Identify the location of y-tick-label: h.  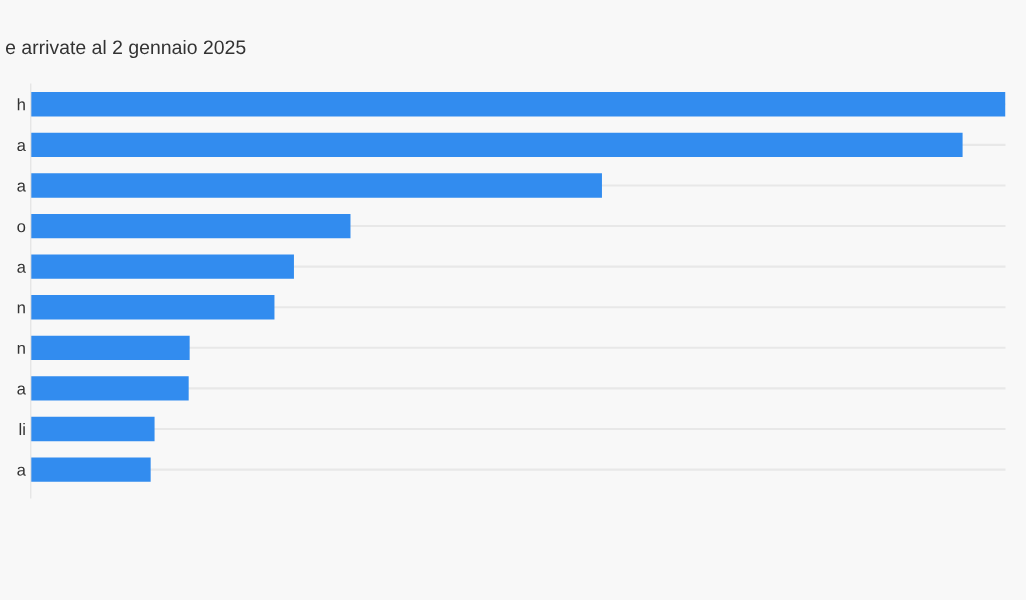
(21, 104).